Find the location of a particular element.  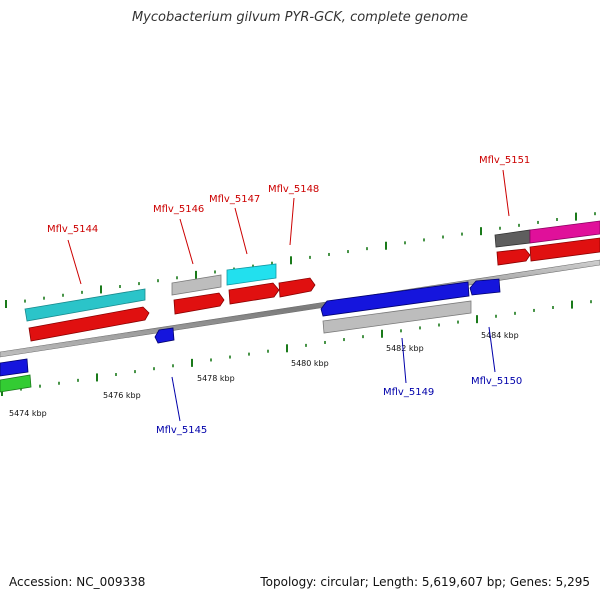

gene-mflv-5149-cds is located at coordinates (395, 299).